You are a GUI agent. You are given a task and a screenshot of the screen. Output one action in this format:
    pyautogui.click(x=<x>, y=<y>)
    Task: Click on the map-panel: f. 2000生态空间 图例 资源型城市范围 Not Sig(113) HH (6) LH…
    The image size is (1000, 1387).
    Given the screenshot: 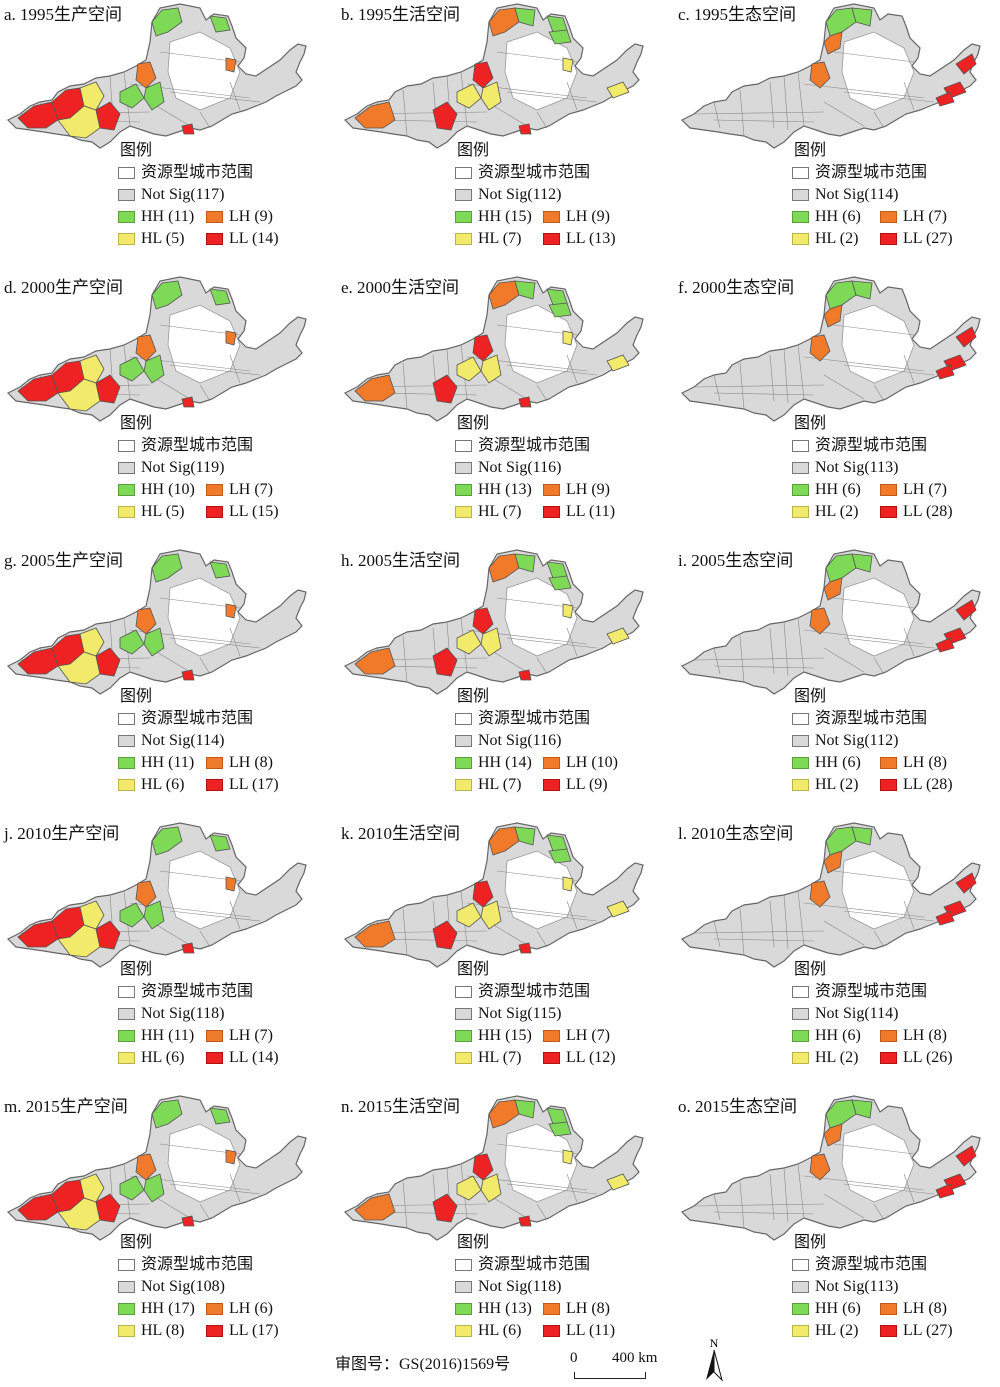 What is the action you would take?
    pyautogui.click(x=837, y=411)
    